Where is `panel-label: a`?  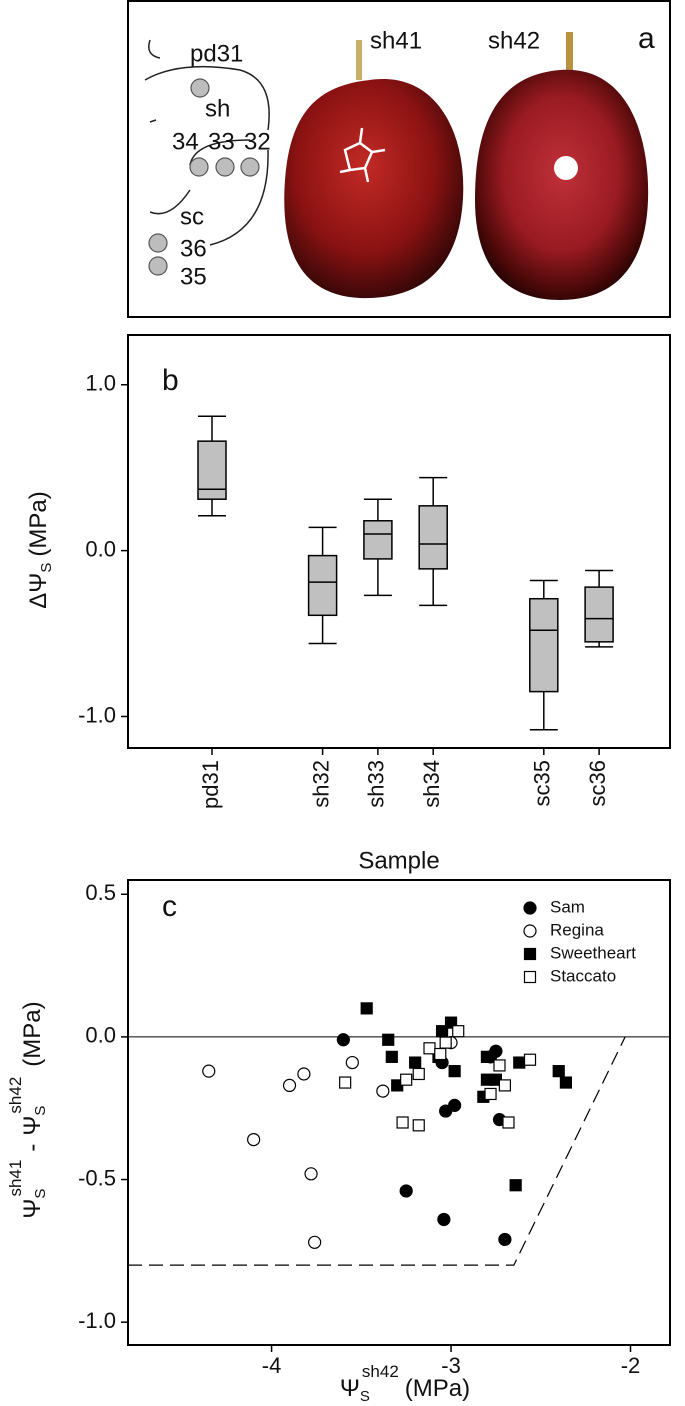 panel-label: a is located at coordinates (646, 38).